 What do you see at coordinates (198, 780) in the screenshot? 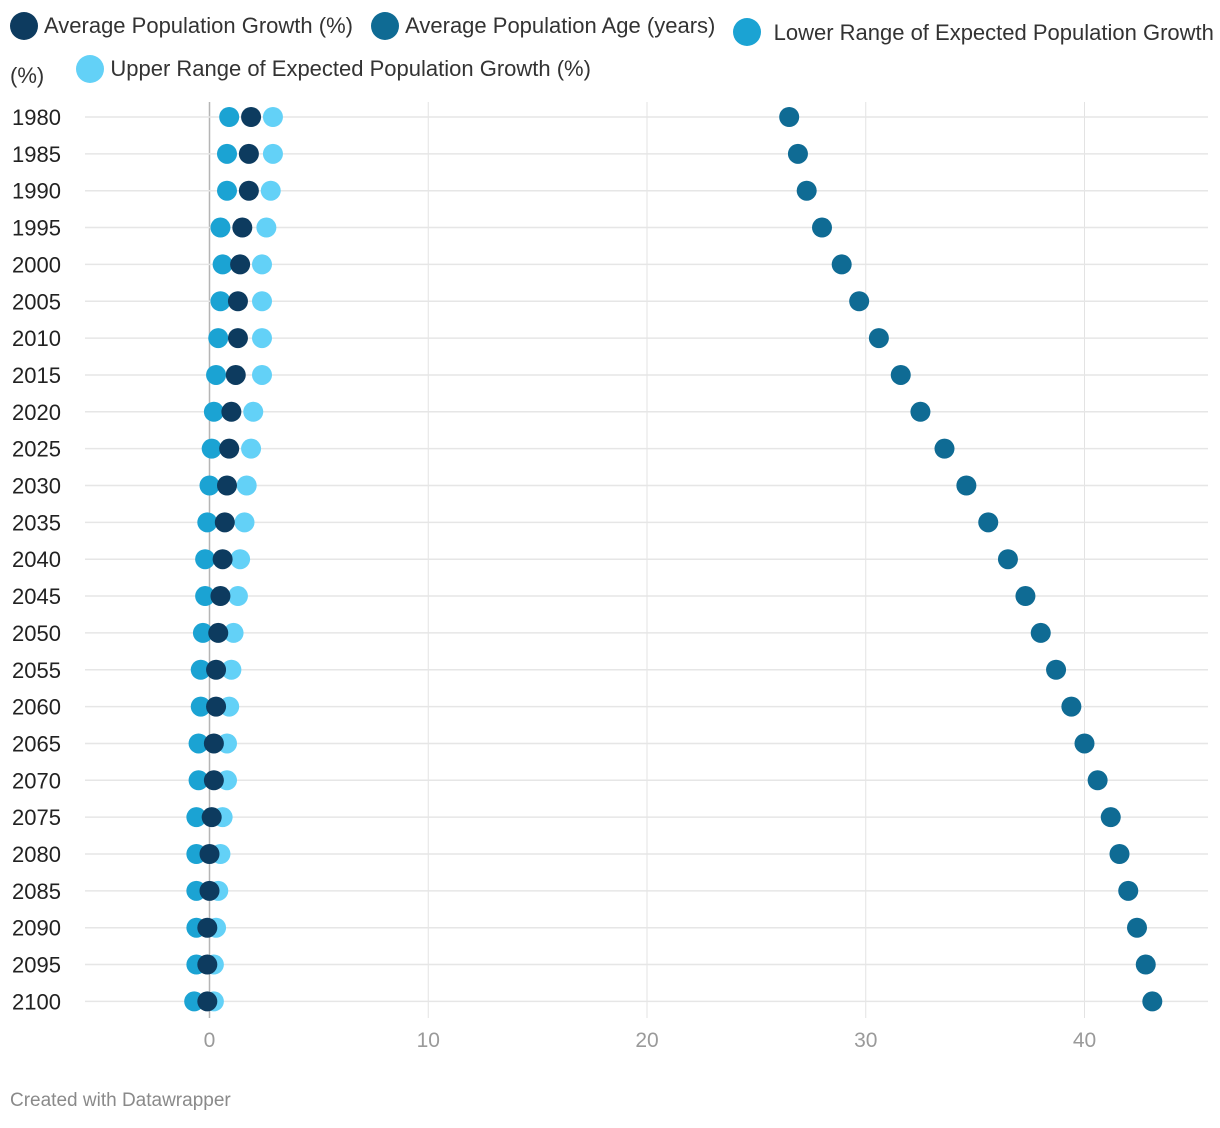
I see `dot-lower-range-2070` at bounding box center [198, 780].